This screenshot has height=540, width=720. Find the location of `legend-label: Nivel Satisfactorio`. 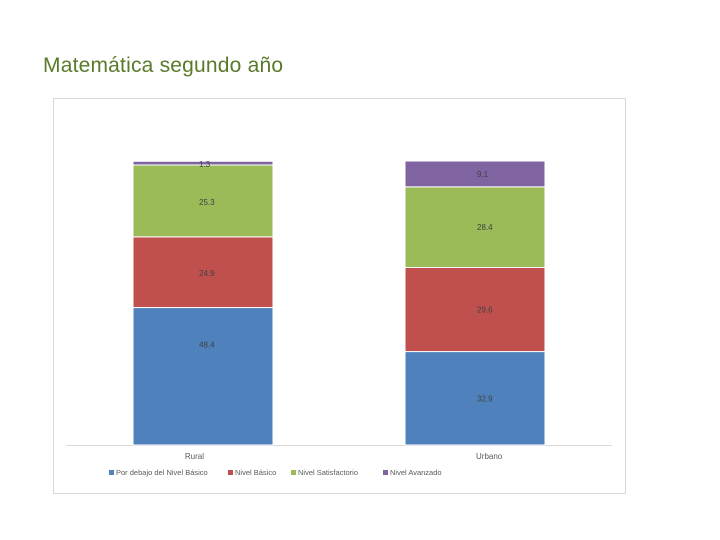

legend-label: Nivel Satisfactorio is located at coordinates (328, 472).